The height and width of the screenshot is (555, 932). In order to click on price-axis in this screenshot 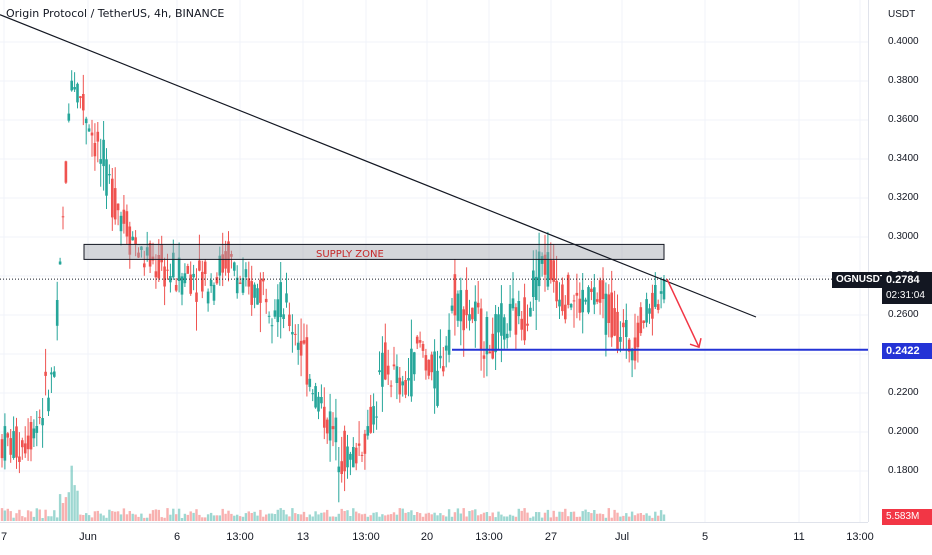, I will do `click(900, 261)`.